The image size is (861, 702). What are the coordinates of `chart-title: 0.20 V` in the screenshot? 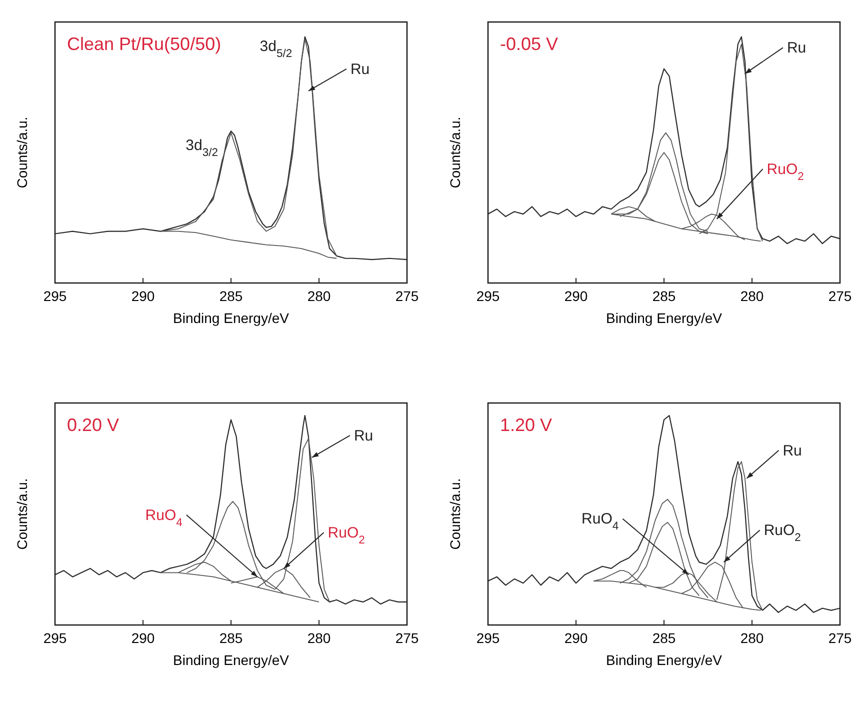 It's located at (93, 425).